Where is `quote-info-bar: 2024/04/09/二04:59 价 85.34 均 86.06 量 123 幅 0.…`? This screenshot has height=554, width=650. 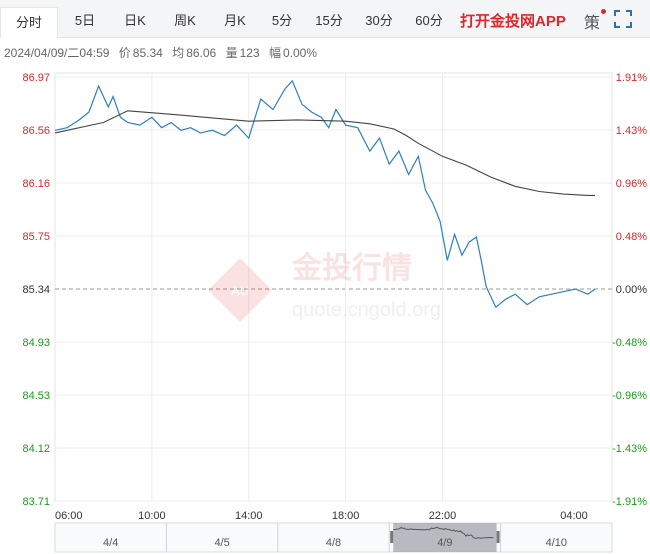 quote-info-bar: 2024/04/09/二04:59 价 85.34 均 86.06 量 123 幅 0.… is located at coordinates (163, 52).